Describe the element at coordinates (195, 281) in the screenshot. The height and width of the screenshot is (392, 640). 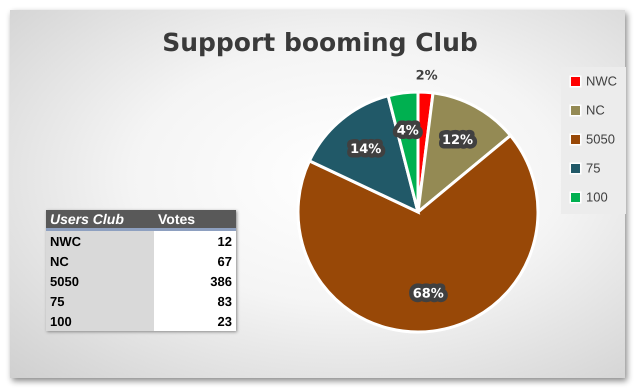
I see `data-label: 386` at that location.